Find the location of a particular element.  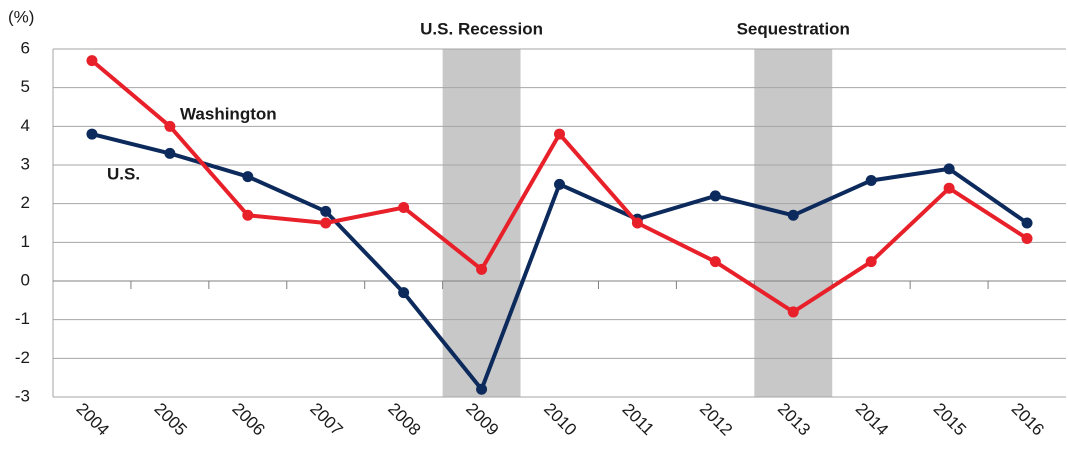

y-tick-label: -1 is located at coordinates (22, 318).